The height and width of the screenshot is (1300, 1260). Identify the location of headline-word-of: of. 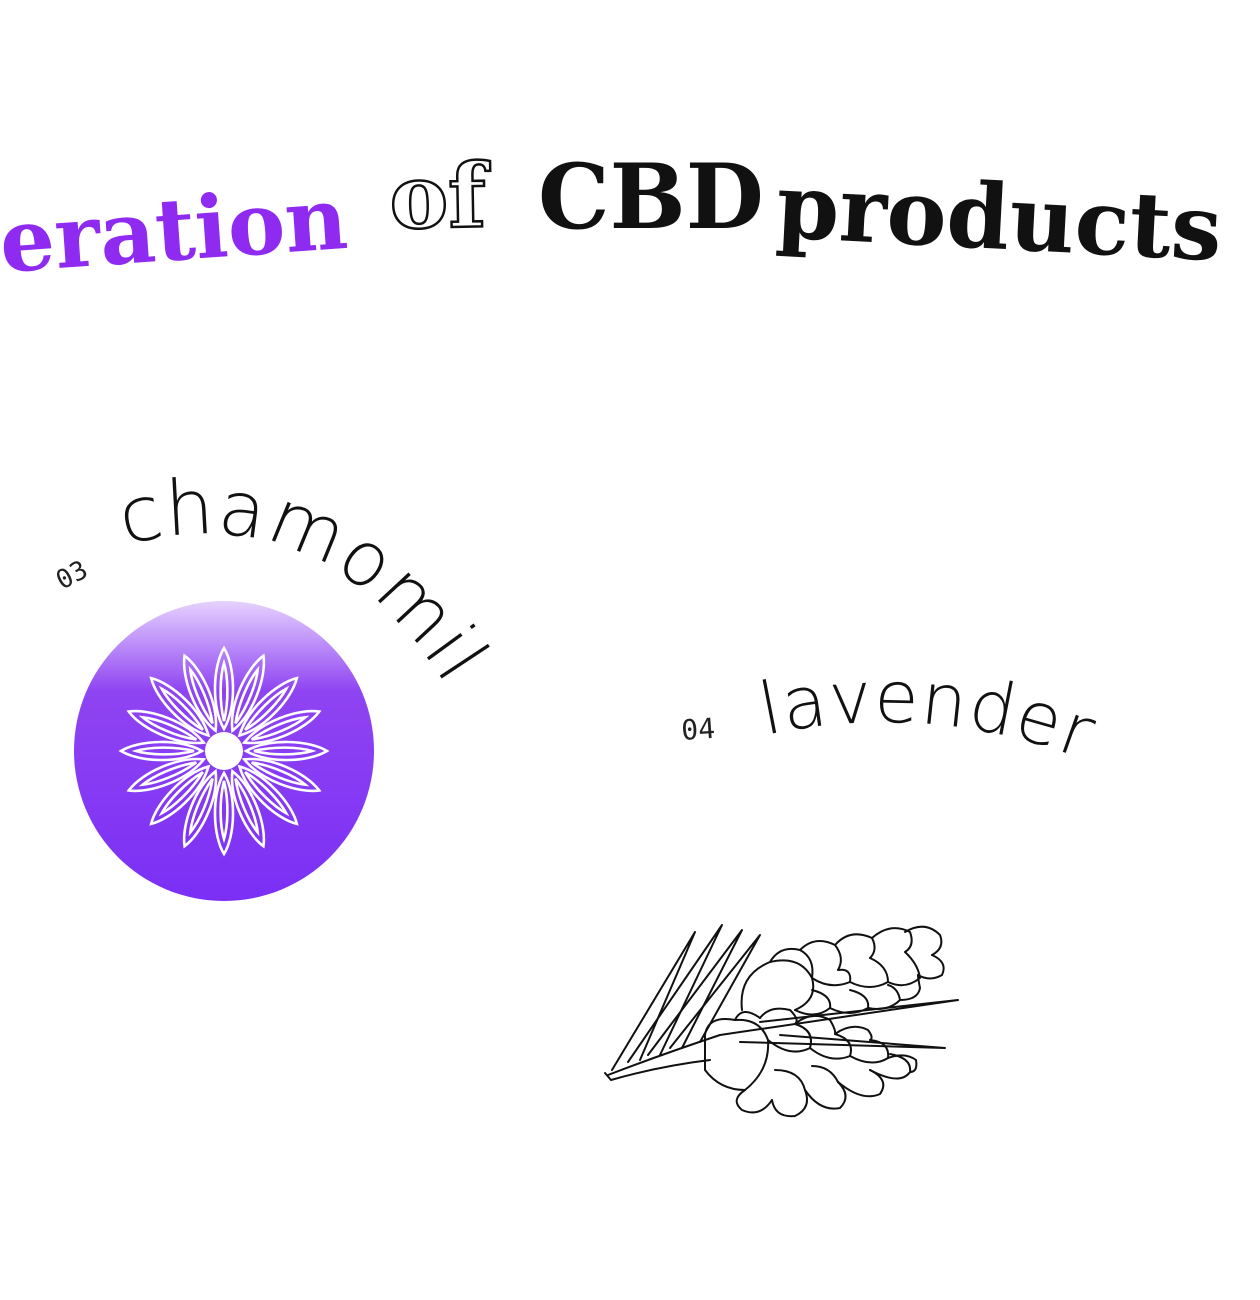
(440, 196).